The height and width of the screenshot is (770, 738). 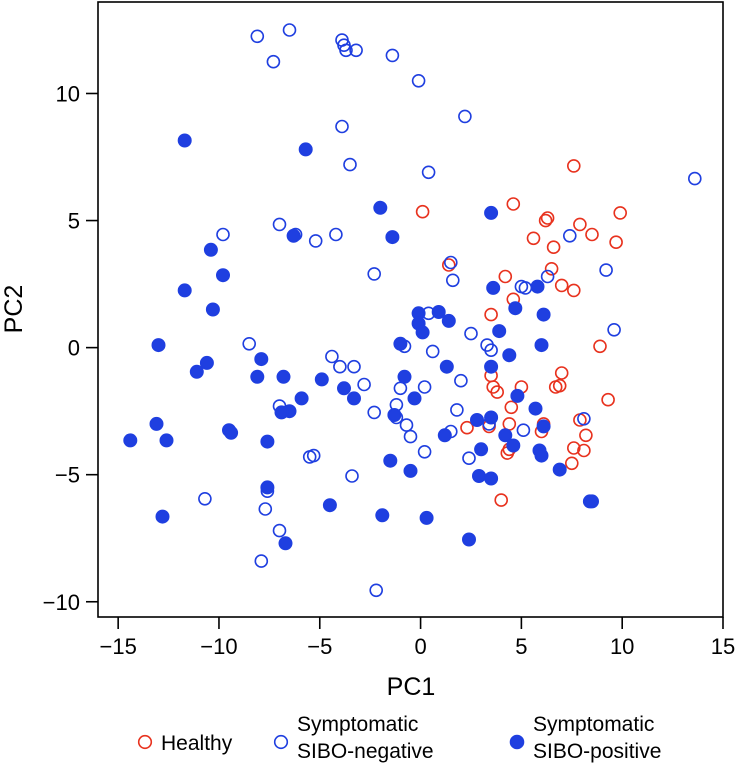 What do you see at coordinates (197, 743) in the screenshot?
I see `legend-label: Healthy` at bounding box center [197, 743].